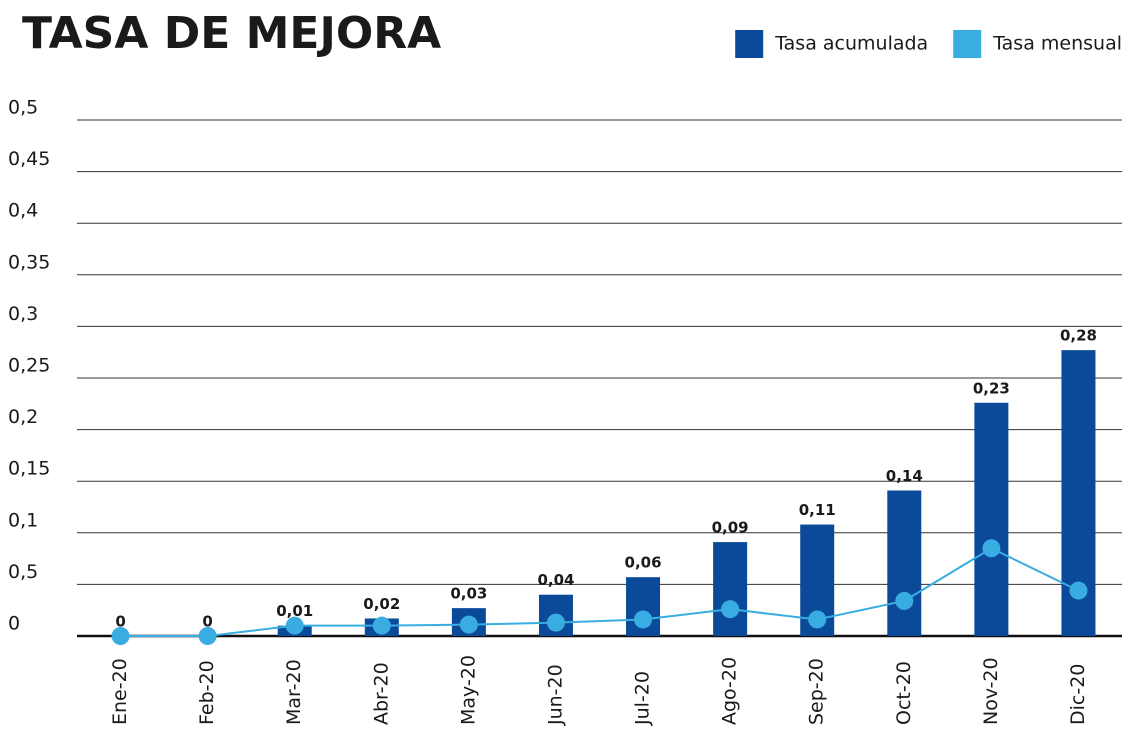 Image resolution: width=1130 pixels, height=729 pixels. Describe the element at coordinates (643, 698) in the screenshot. I see `x-tick-label: Jul-20` at that location.